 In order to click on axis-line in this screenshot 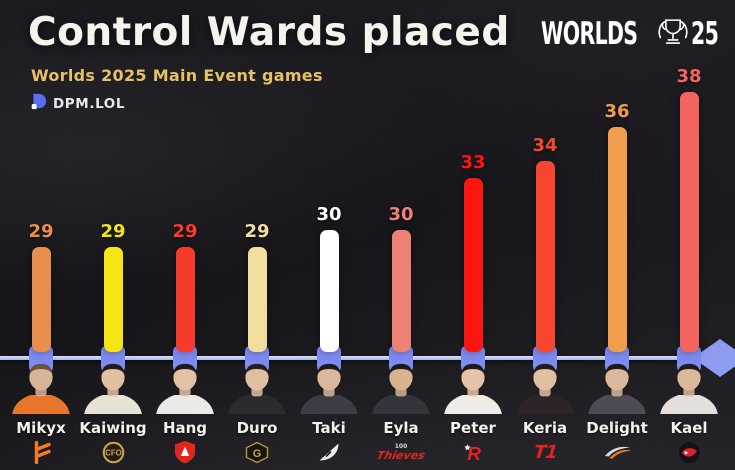, I will do `click(354, 358)`.